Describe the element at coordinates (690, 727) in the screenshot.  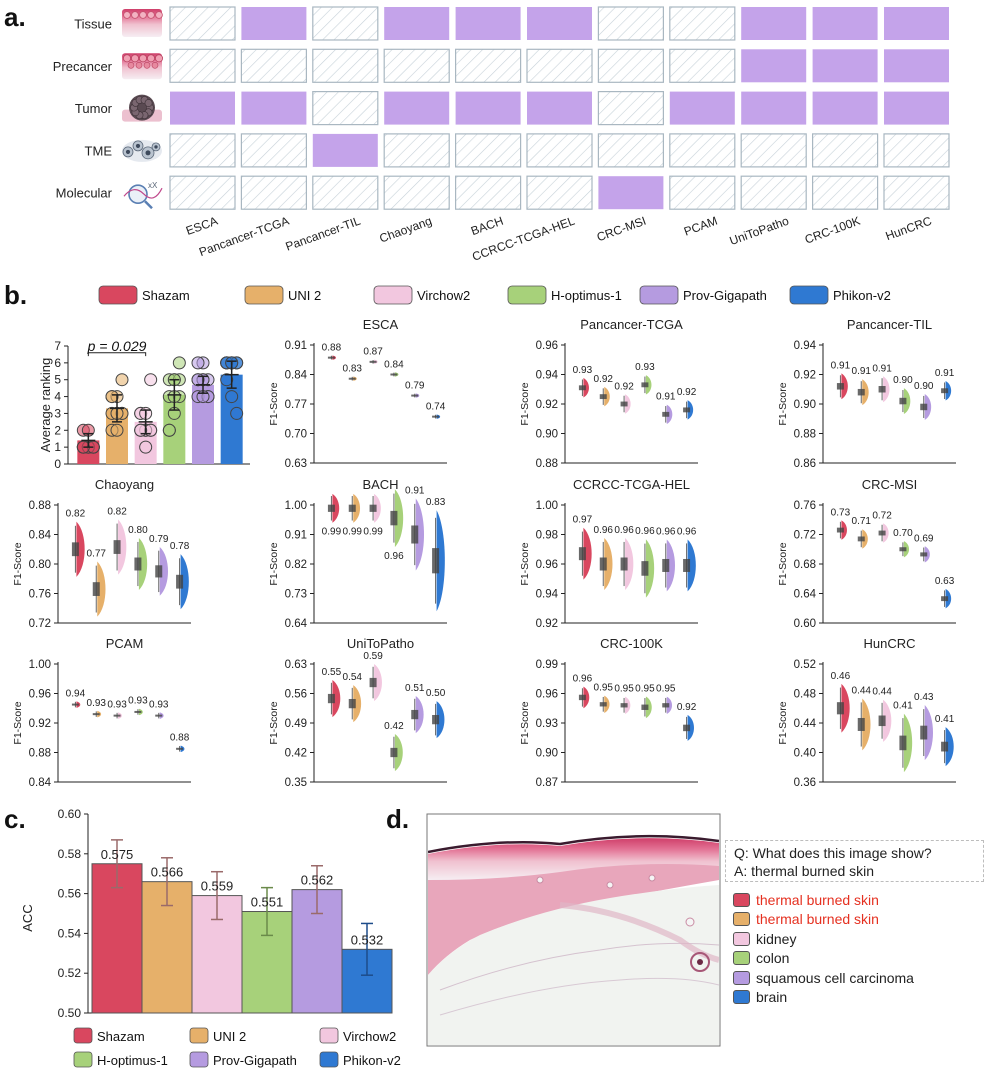
I see `violin-phikon-v2` at that location.